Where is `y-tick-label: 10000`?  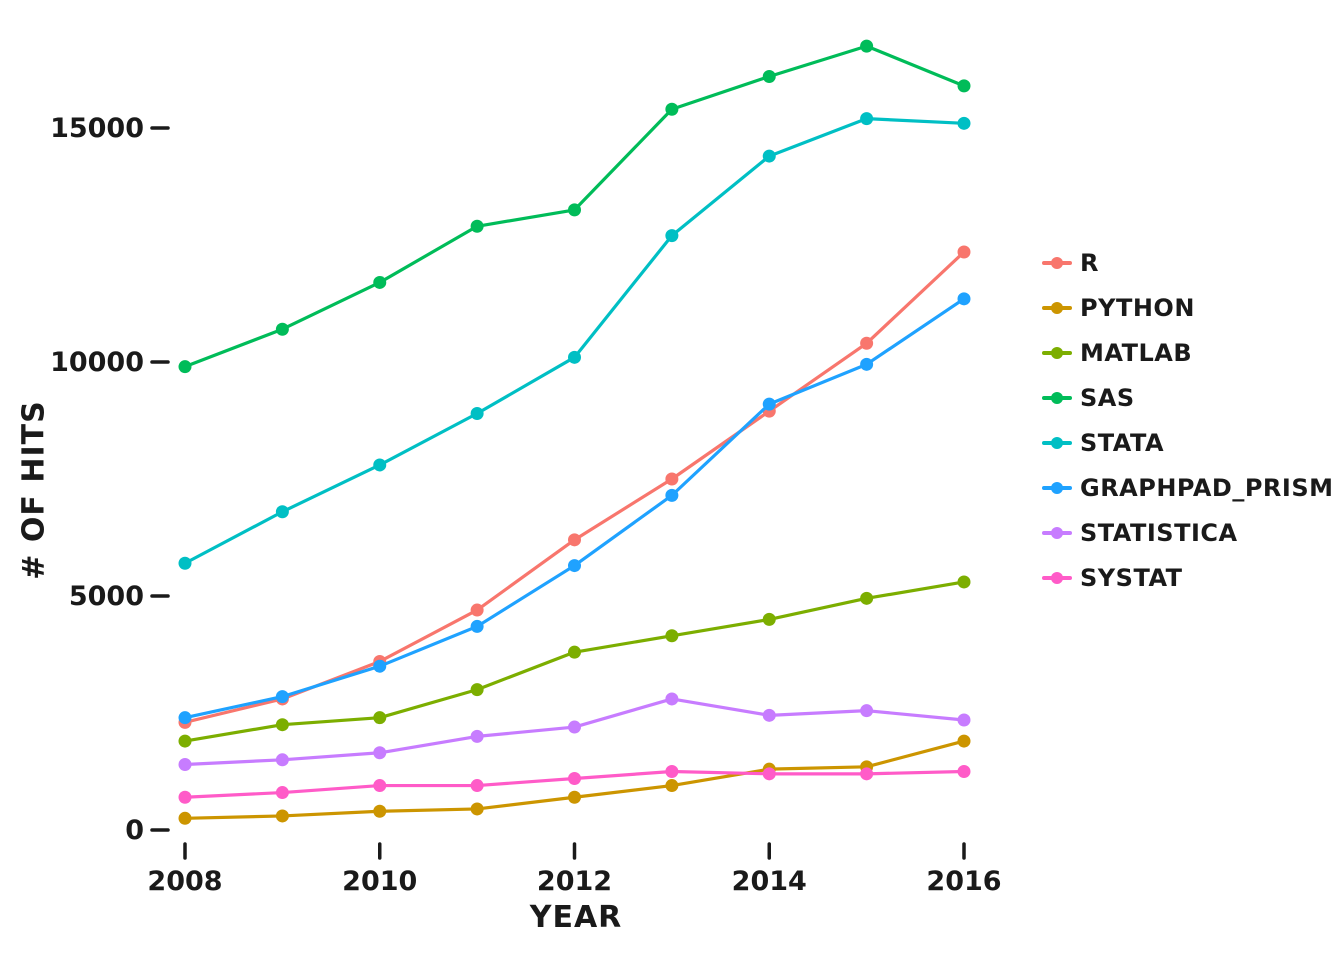
y-tick-label: 10000 is located at coordinates (97, 362).